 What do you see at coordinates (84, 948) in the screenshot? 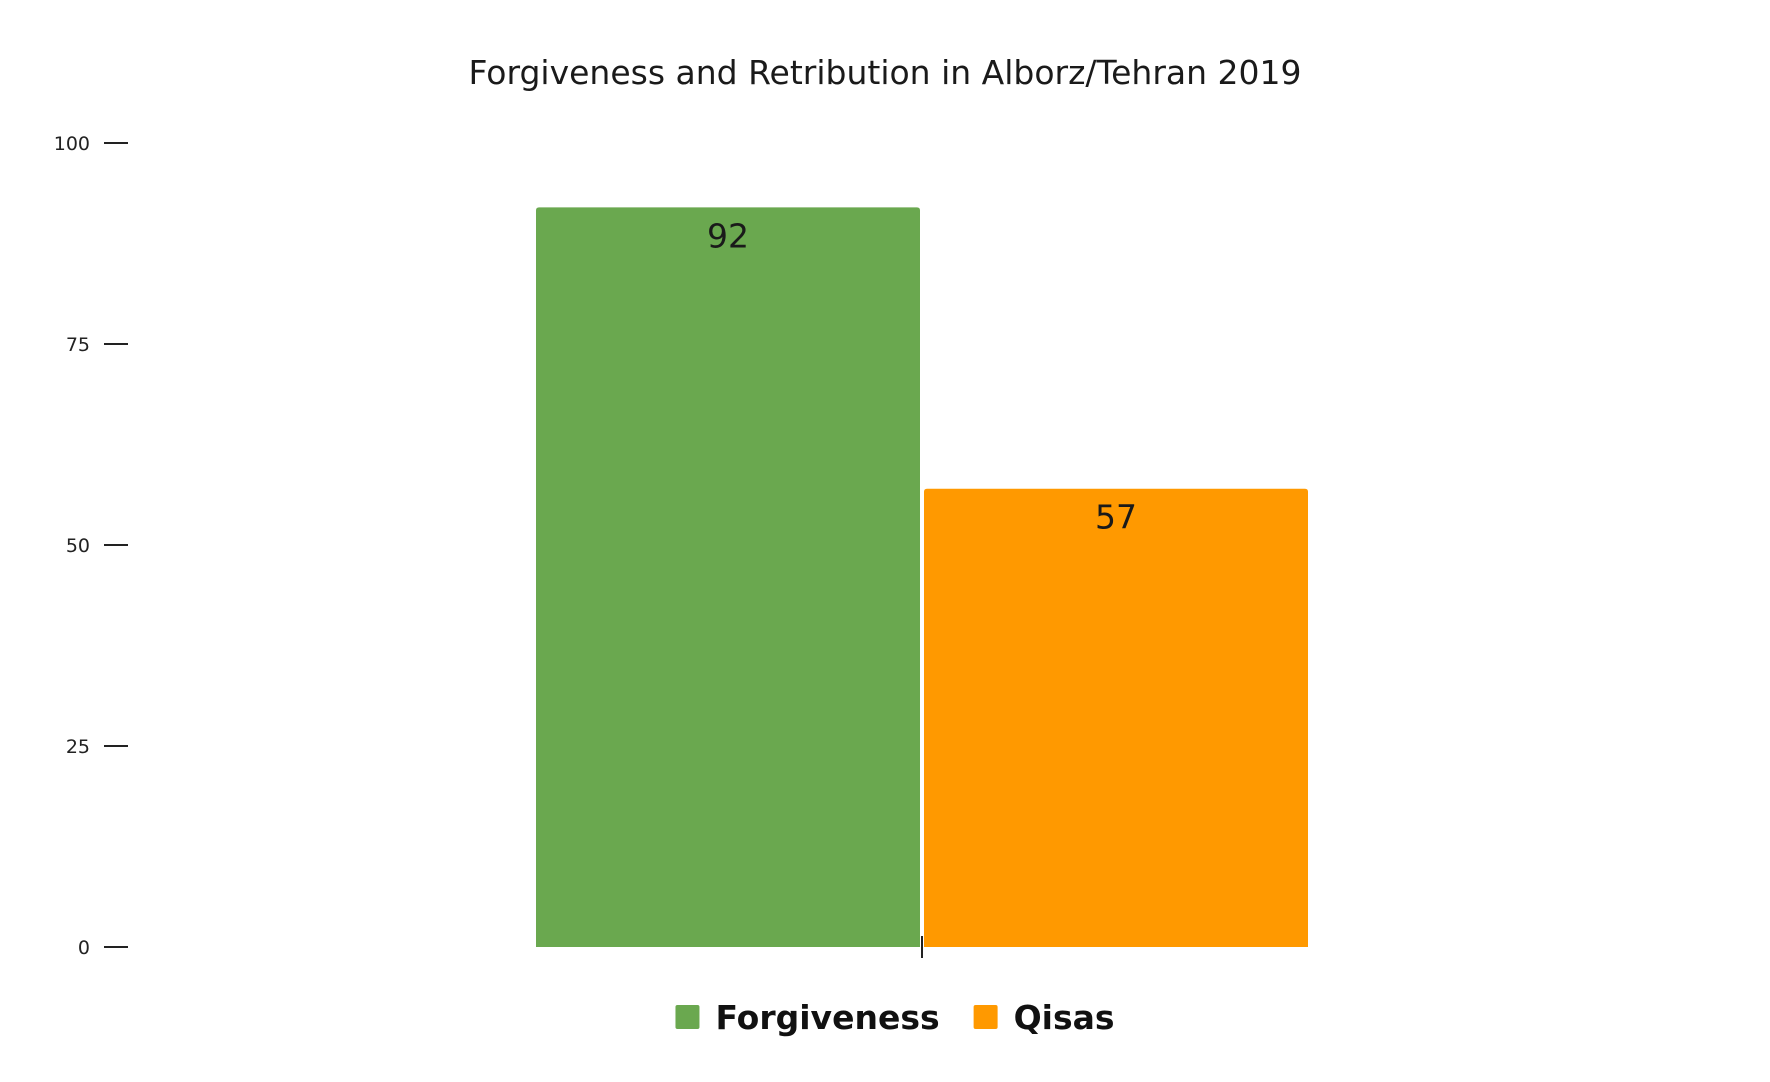
I see `y-tick-label: 0` at bounding box center [84, 948].